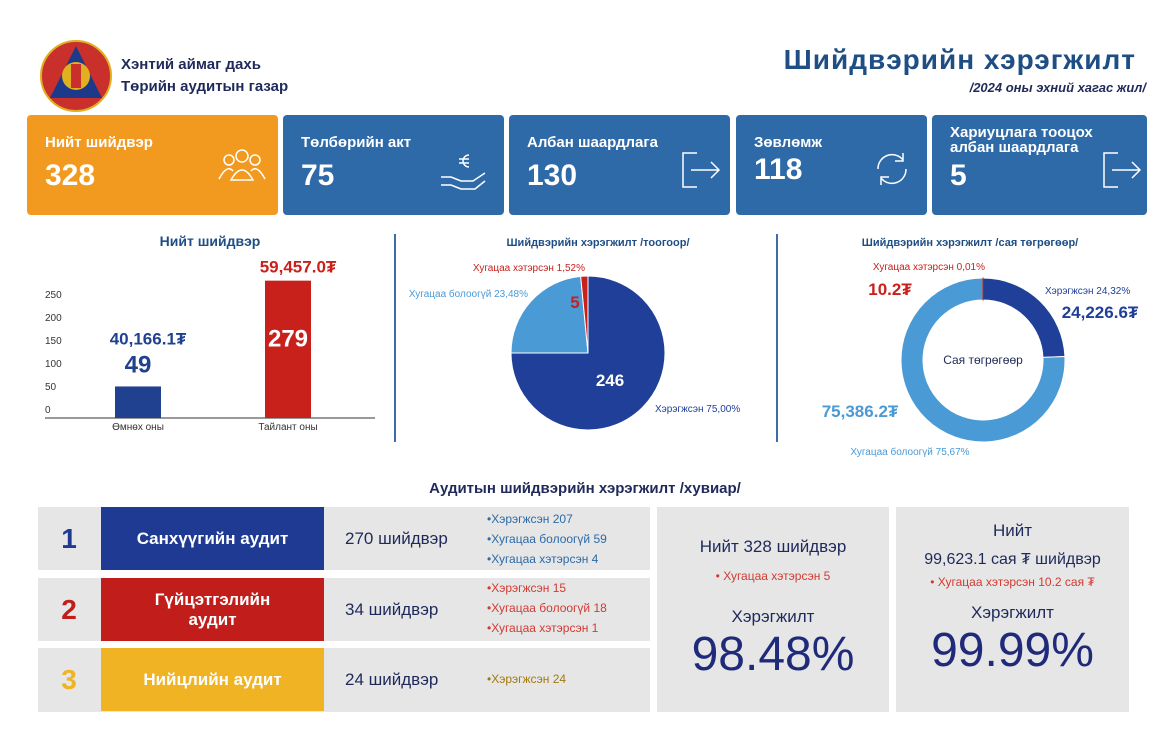 The width and height of the screenshot is (1170, 738). I want to click on card-label: Төлбөрийн акт, so click(356, 142).